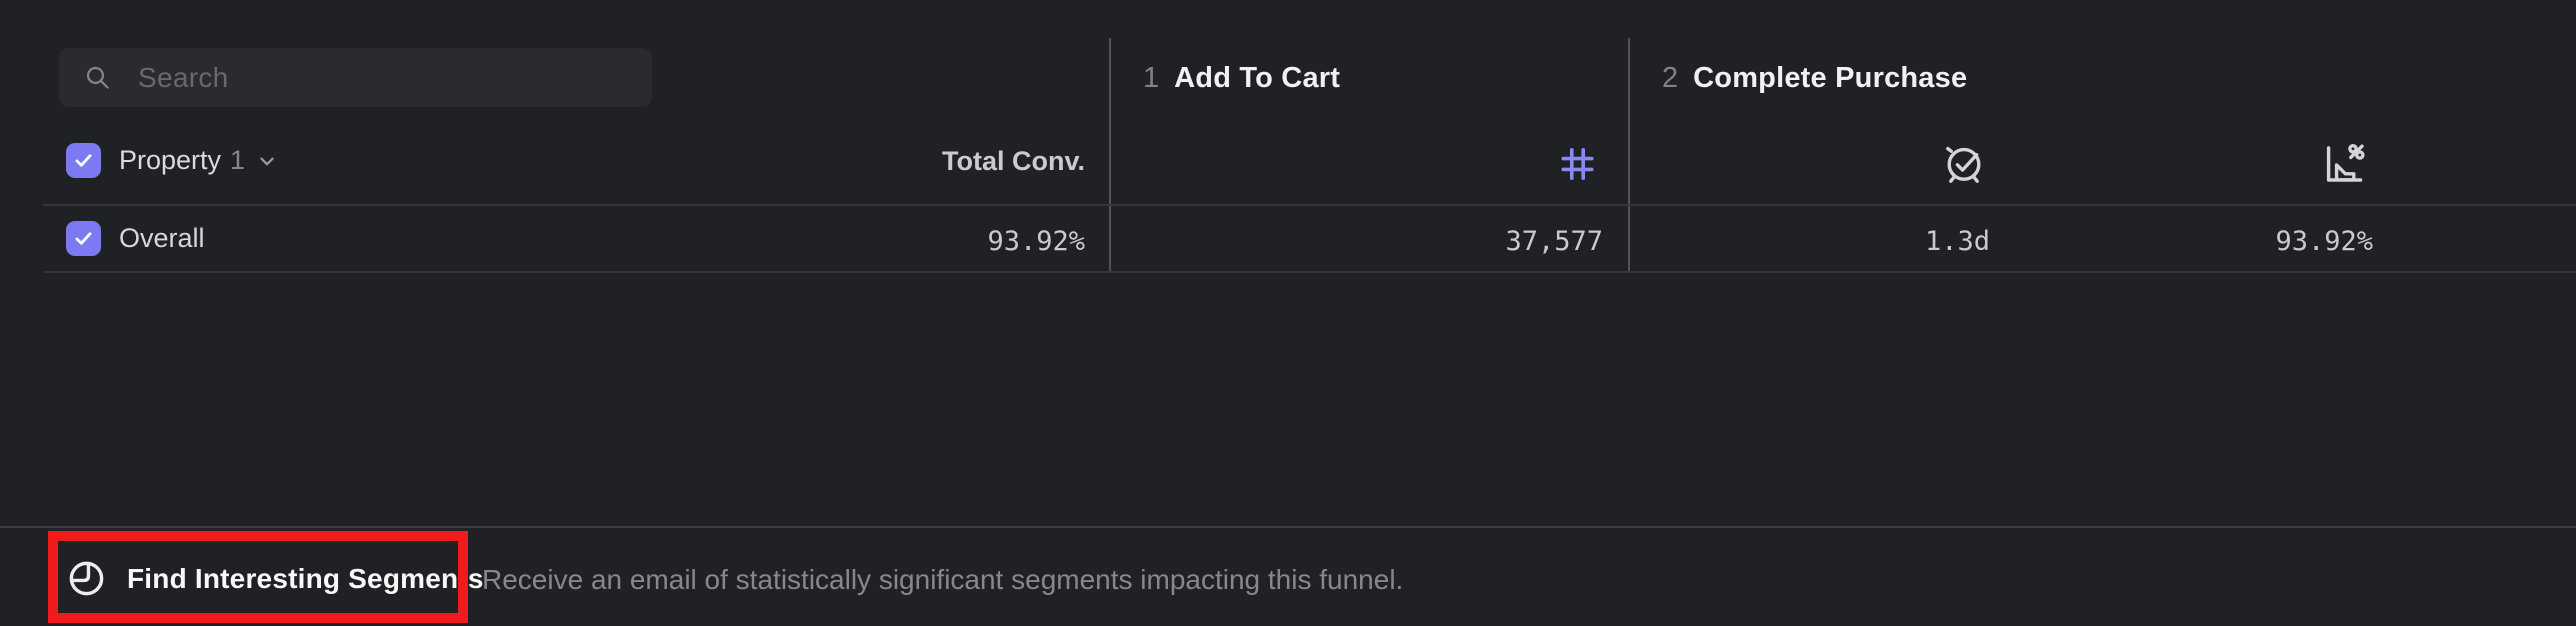  I want to click on step-name: Complete Purchase, so click(1830, 78).